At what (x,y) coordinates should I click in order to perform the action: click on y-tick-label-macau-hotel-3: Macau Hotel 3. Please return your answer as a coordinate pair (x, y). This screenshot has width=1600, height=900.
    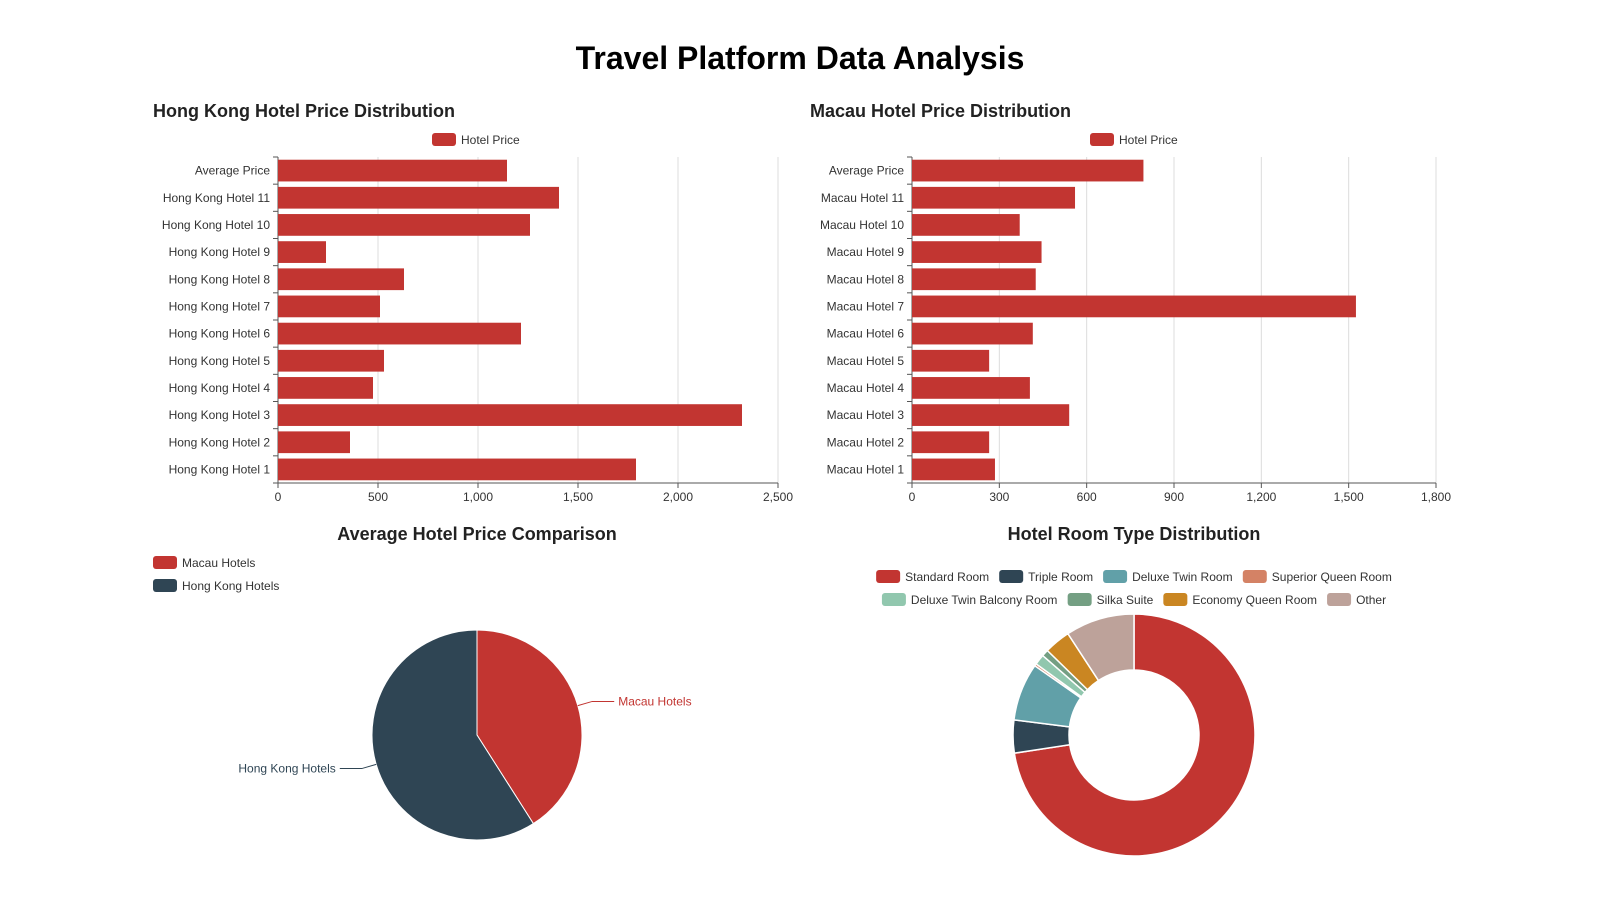
    Looking at the image, I should click on (866, 415).